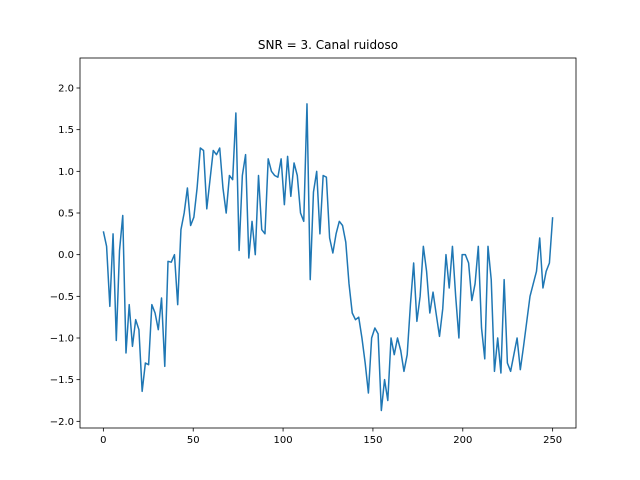  Describe the element at coordinates (62, 380) in the screenshot. I see `y-tick-label: −1.5` at that location.